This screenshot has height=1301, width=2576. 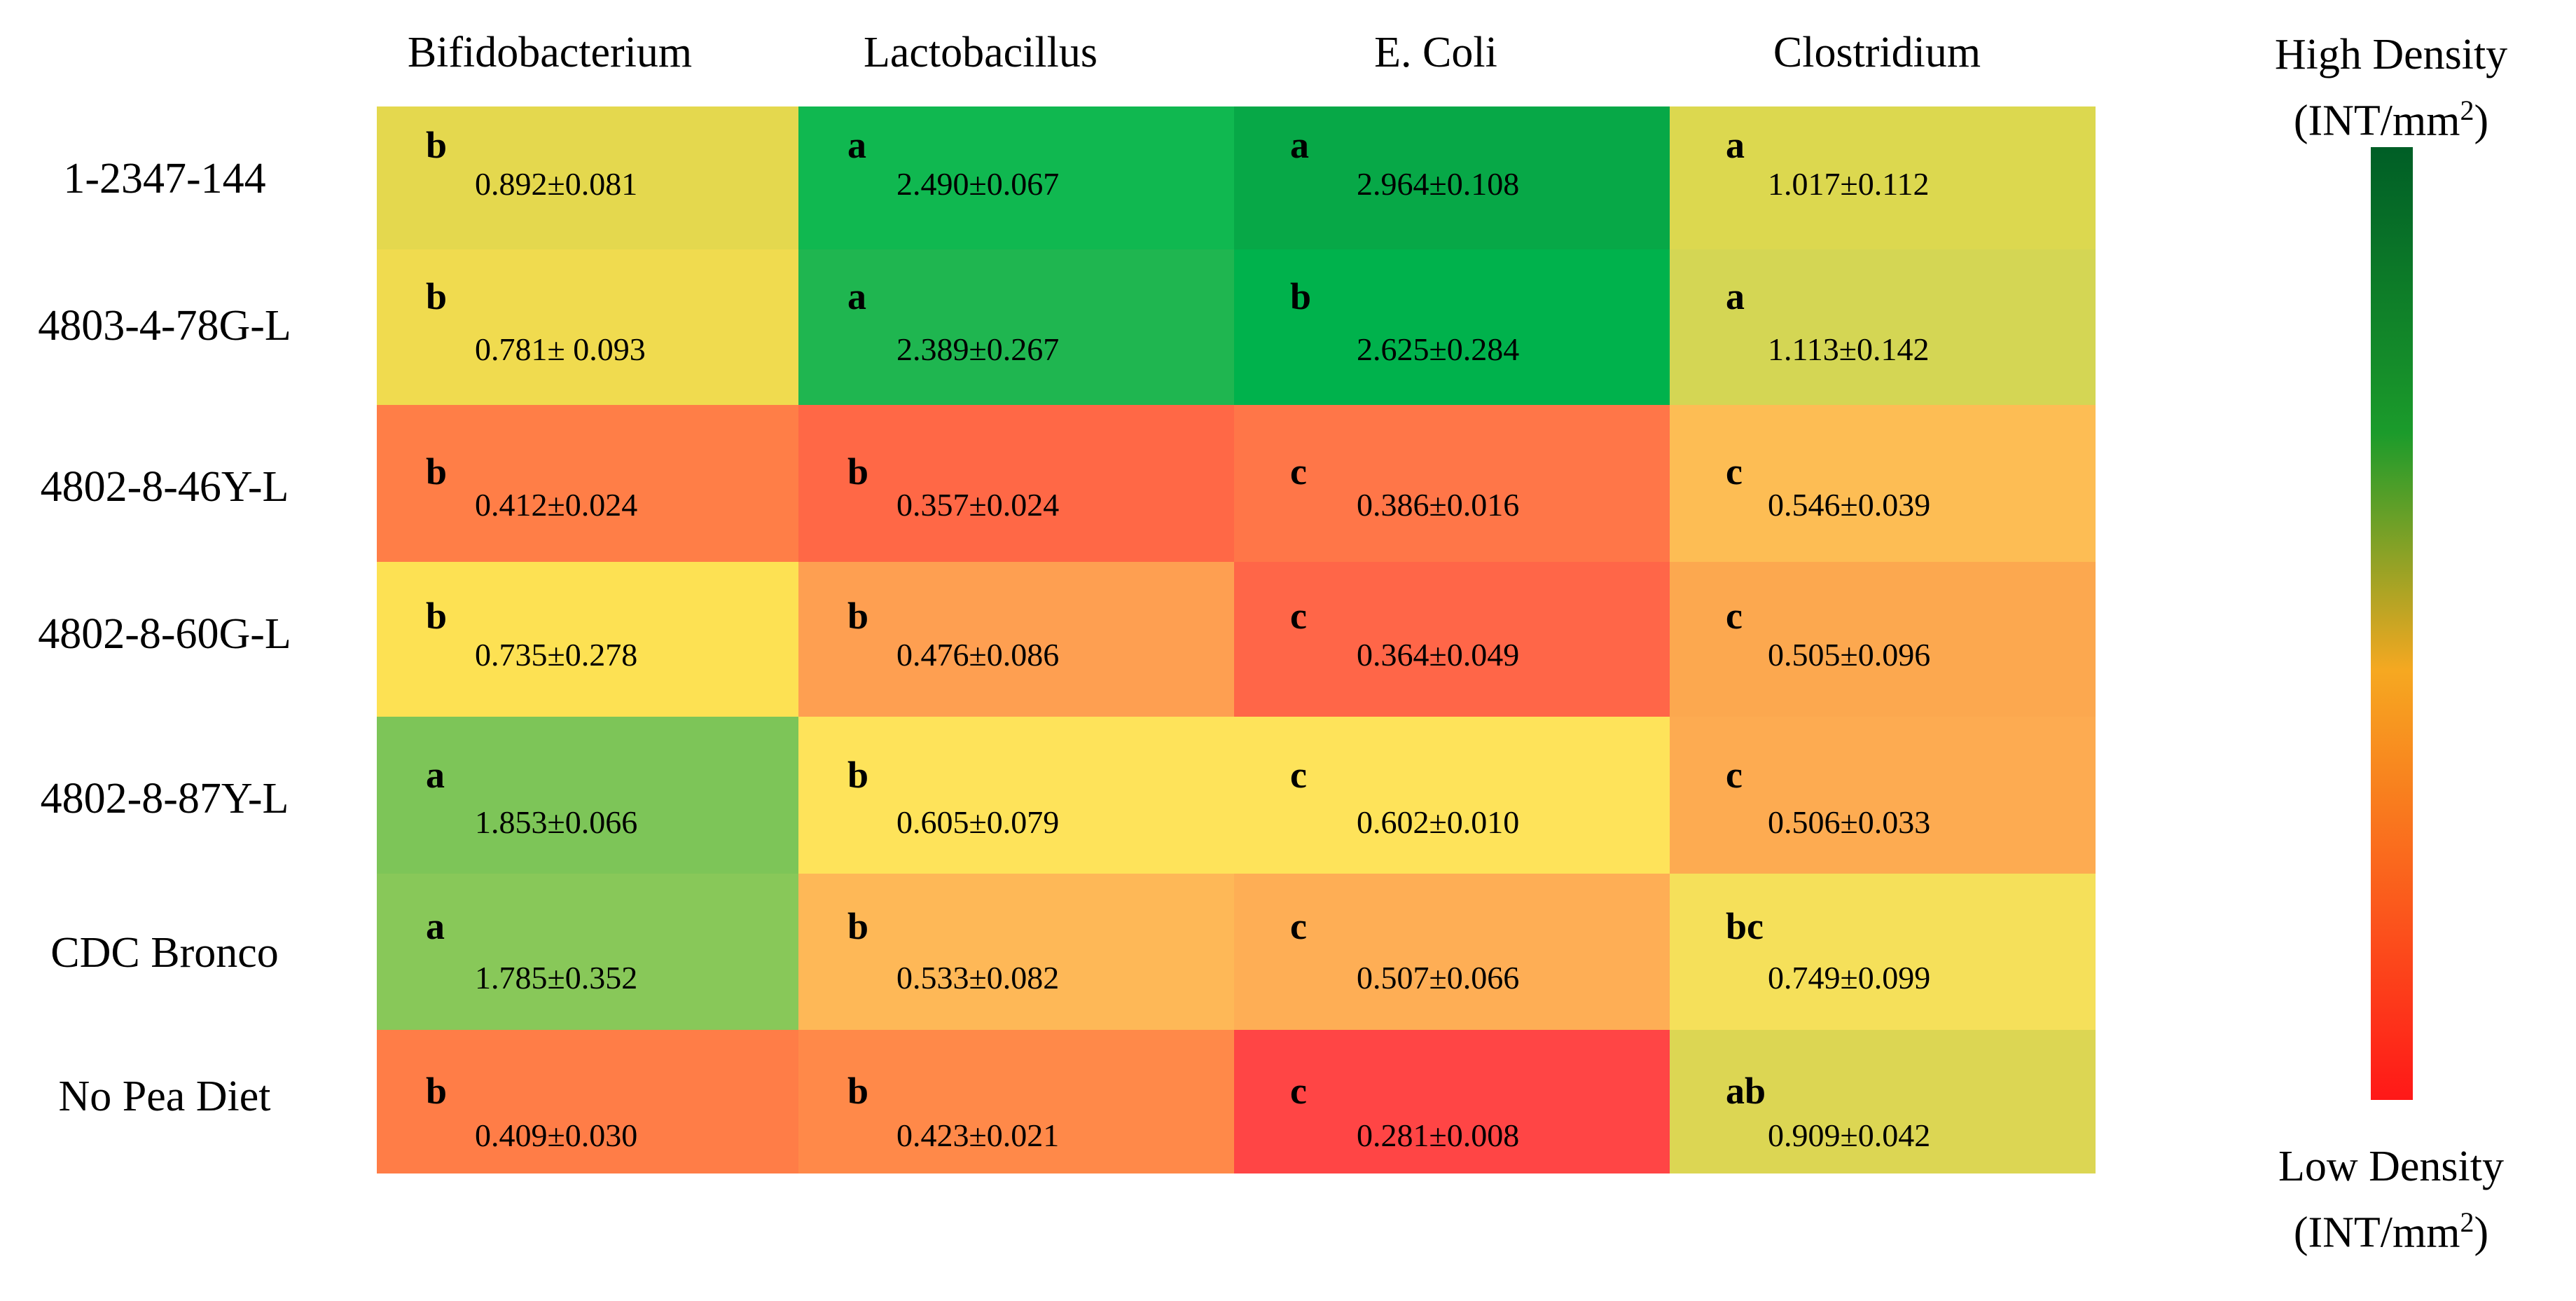 I want to click on cell-density-value: 0.749±0.099, so click(x=1849, y=978).